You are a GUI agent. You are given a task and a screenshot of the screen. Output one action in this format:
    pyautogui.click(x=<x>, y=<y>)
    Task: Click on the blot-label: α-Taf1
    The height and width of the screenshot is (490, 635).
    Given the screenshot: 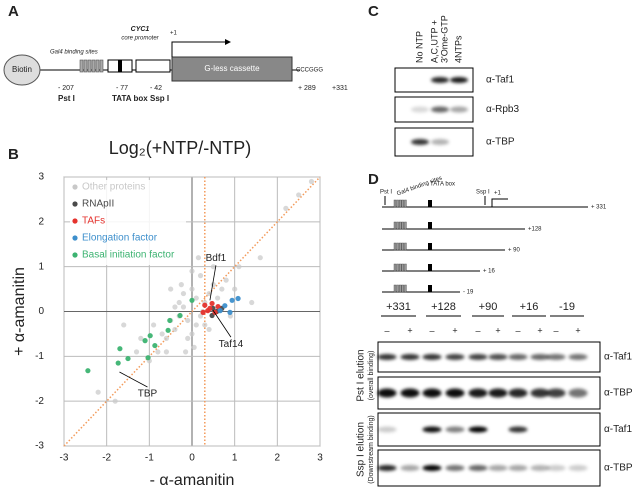 What is the action you would take?
    pyautogui.click(x=618, y=357)
    